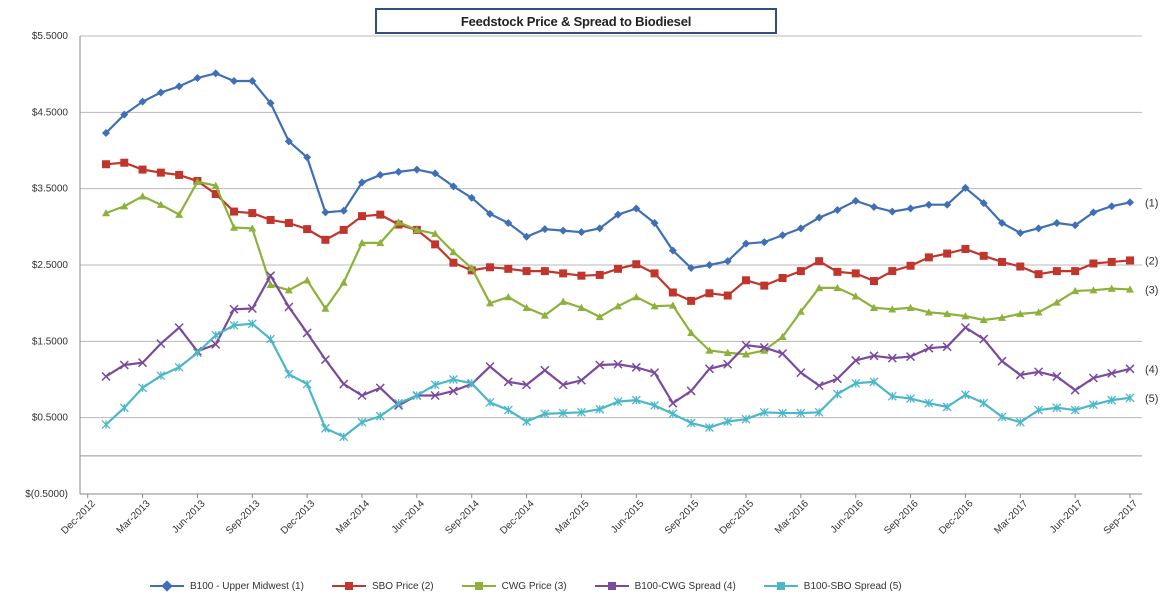 This screenshot has height=597, width=1166. What do you see at coordinates (298, 517) in the screenshot?
I see `x-tick-label: Dec-2013` at bounding box center [298, 517].